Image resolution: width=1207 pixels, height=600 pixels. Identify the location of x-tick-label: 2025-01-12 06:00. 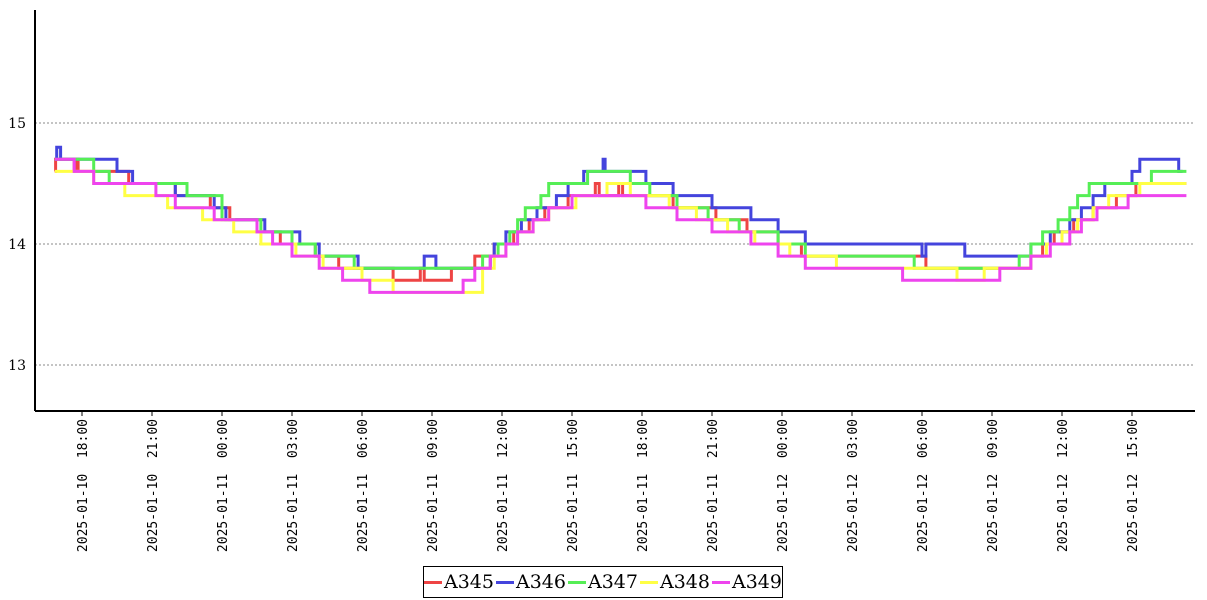
(923, 485).